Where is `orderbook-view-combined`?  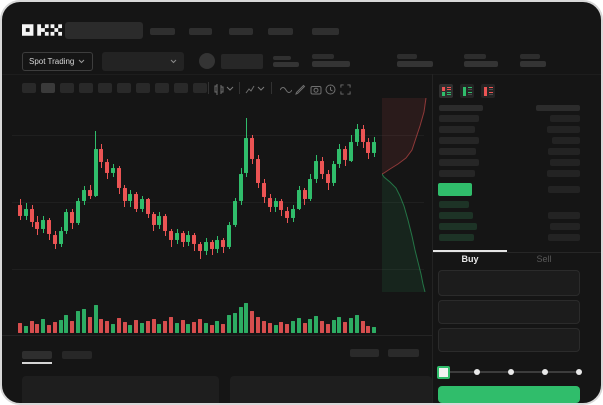 orderbook-view-combined is located at coordinates (446, 91).